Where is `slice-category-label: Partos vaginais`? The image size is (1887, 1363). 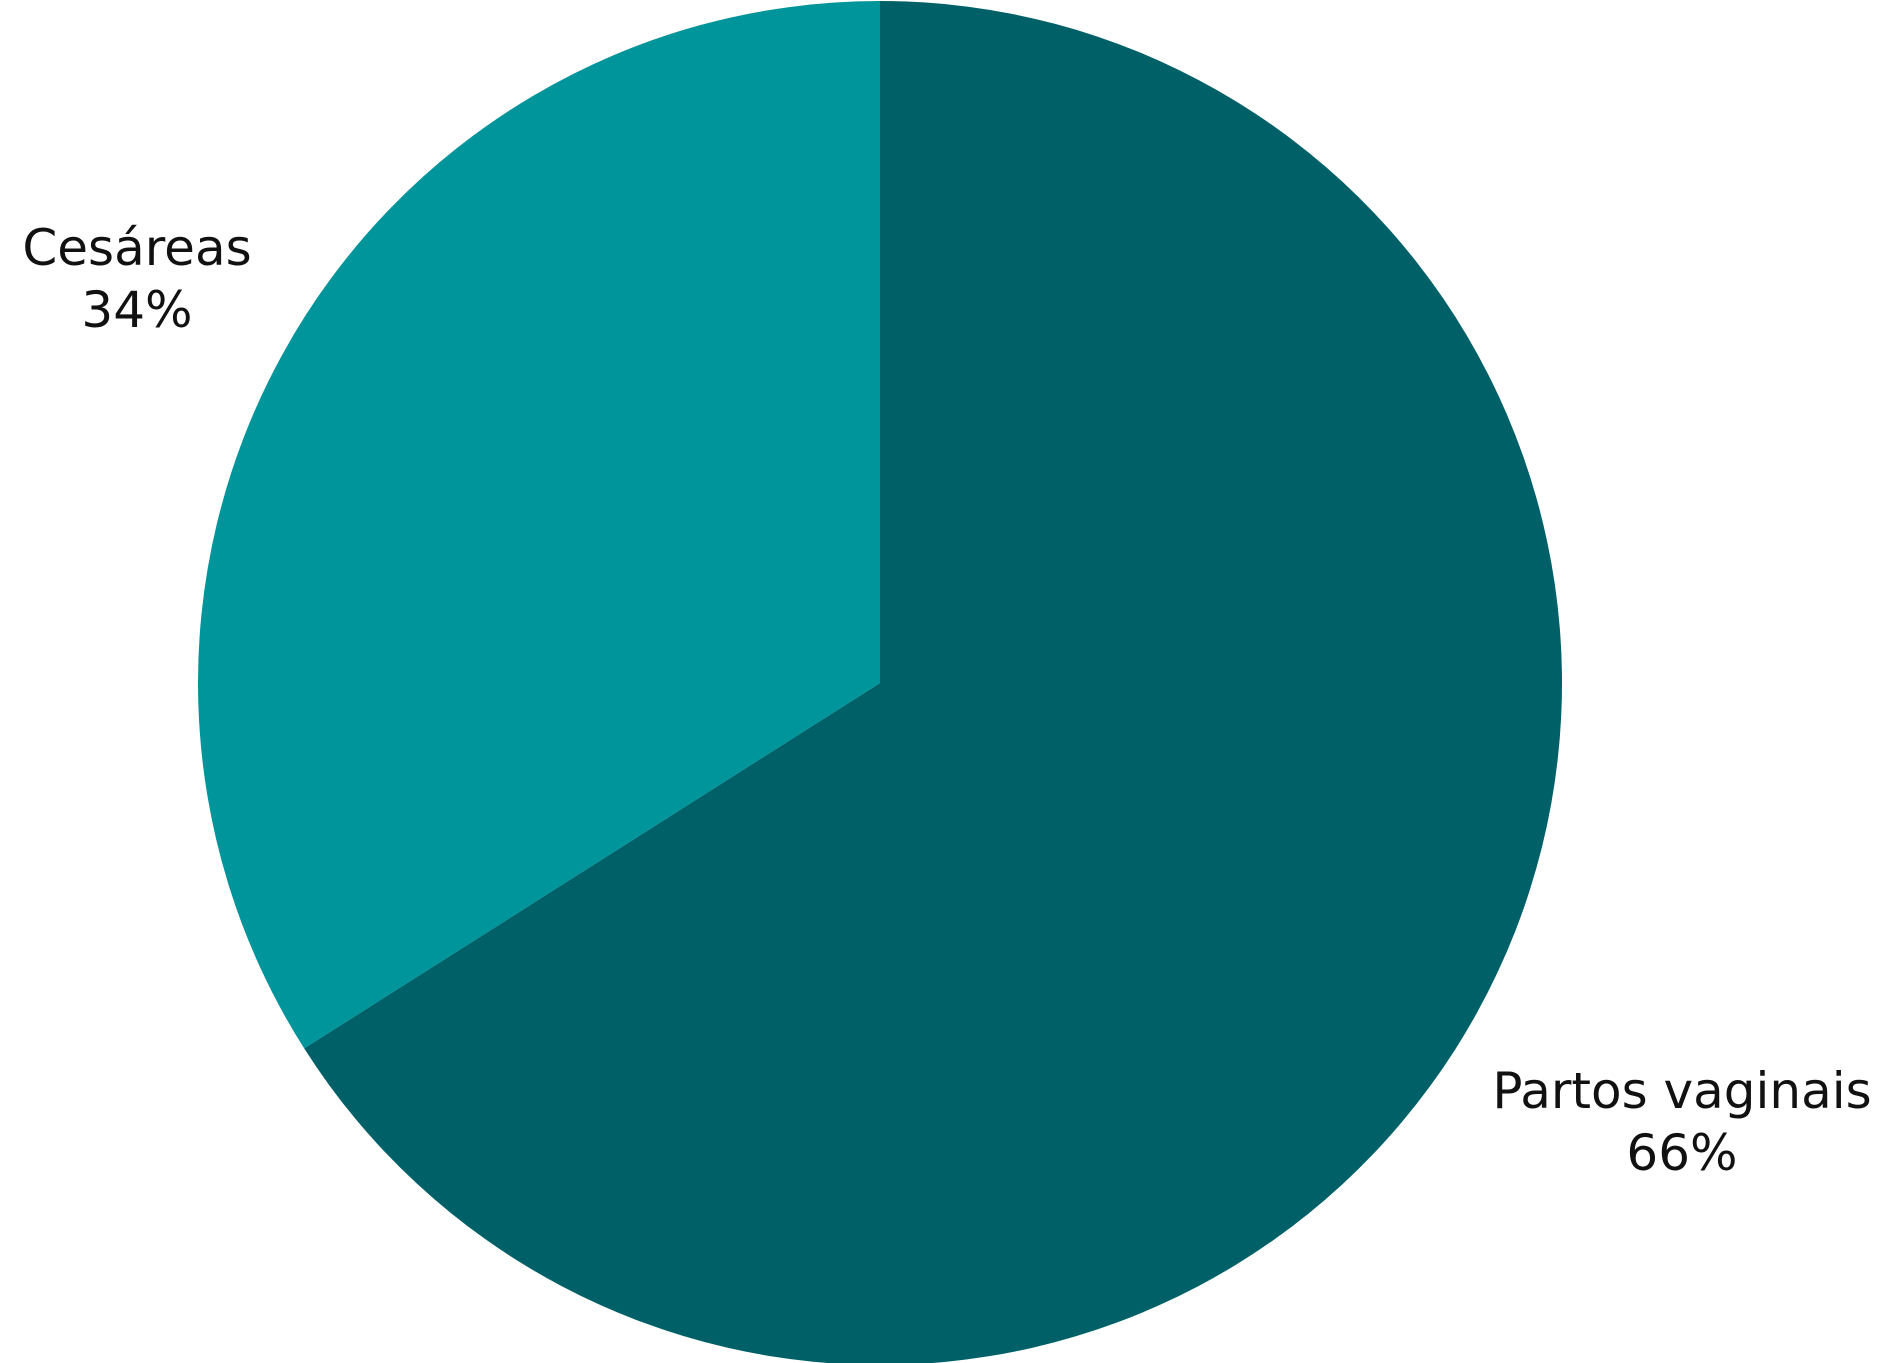 slice-category-label: Partos vaginais is located at coordinates (1681, 1091).